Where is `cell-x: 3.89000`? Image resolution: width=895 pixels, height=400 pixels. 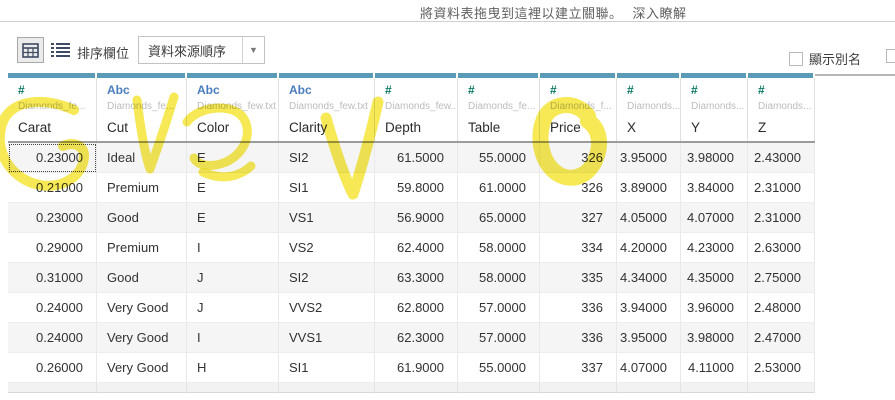 cell-x: 3.89000 is located at coordinates (649, 188).